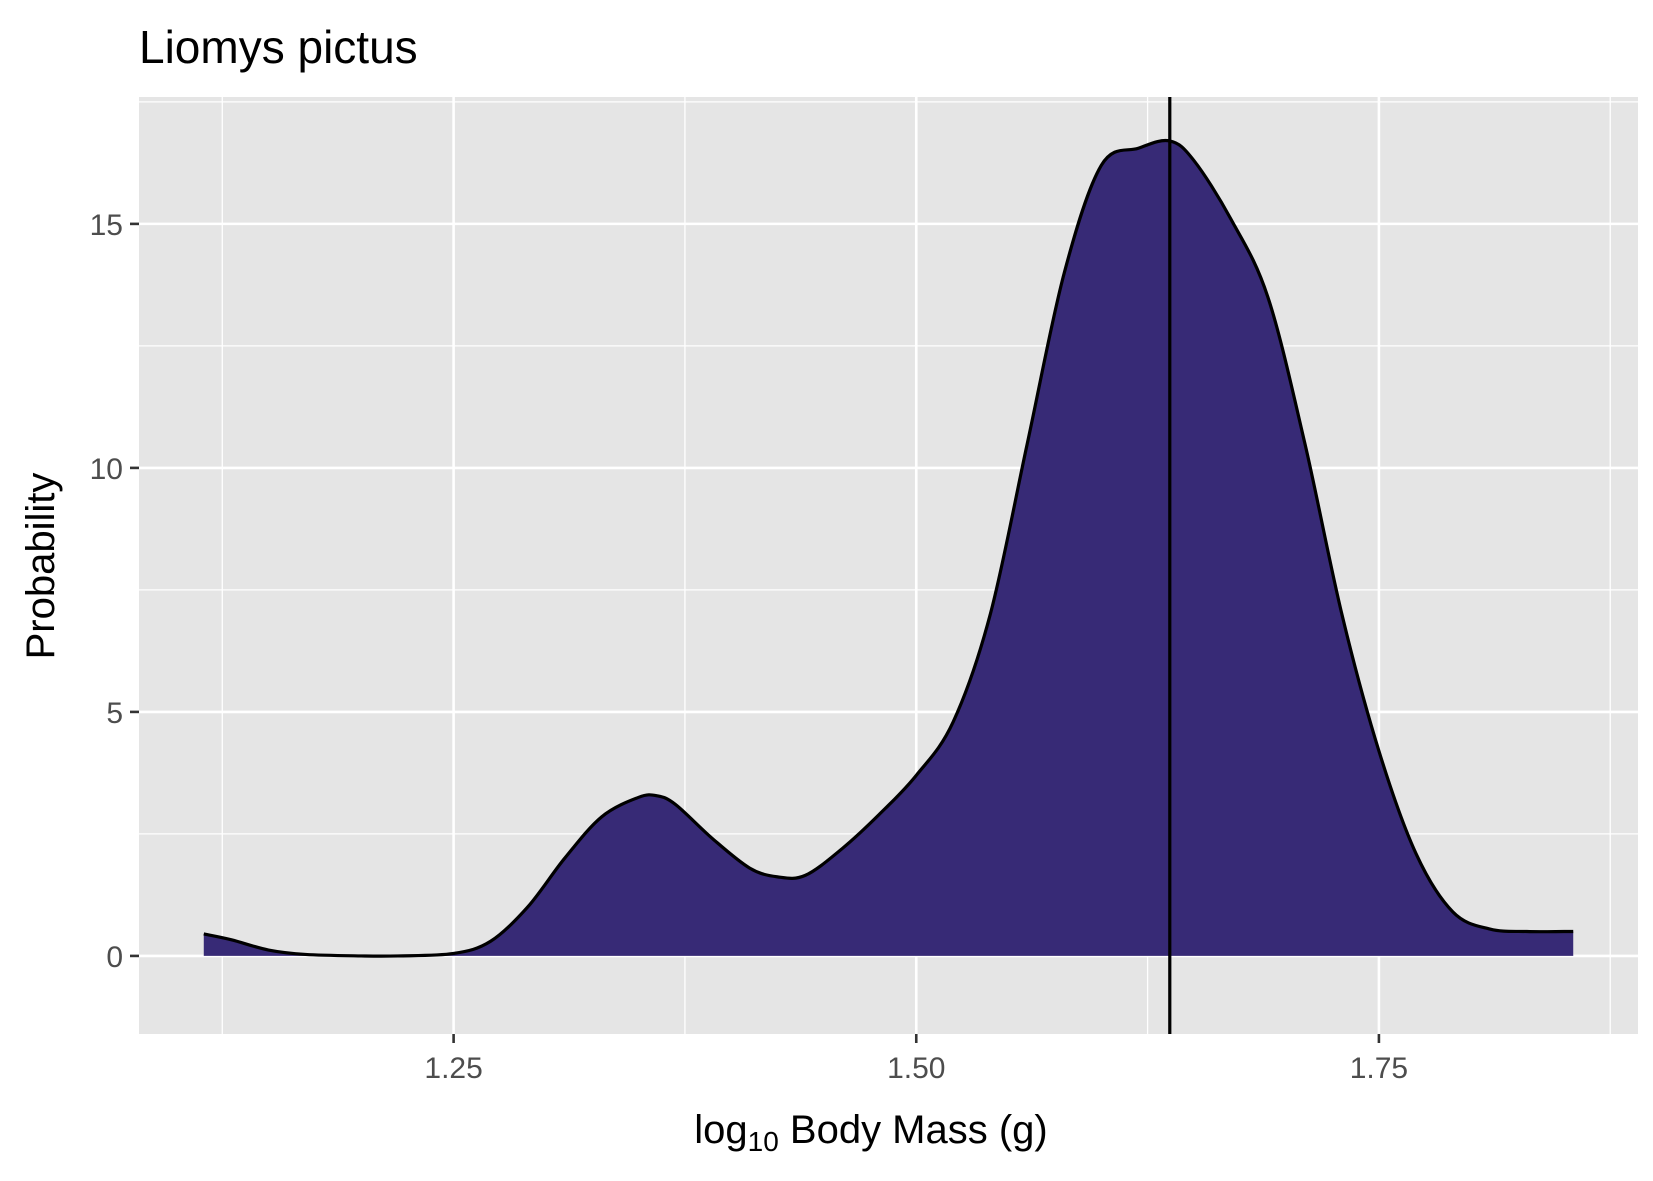  Describe the element at coordinates (114, 957) in the screenshot. I see `y-tick-label: 0` at that location.